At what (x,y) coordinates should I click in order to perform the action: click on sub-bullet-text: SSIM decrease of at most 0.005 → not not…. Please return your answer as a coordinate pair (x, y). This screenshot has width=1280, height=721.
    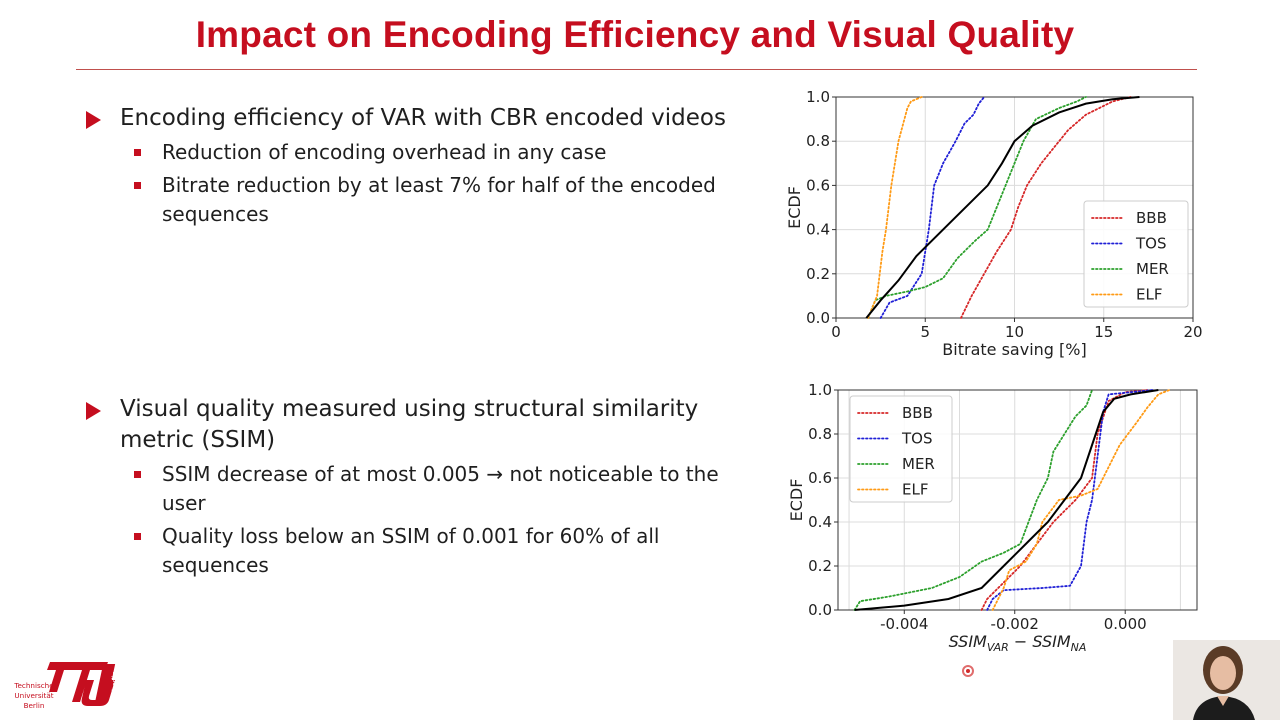
    Looking at the image, I should click on (440, 488).